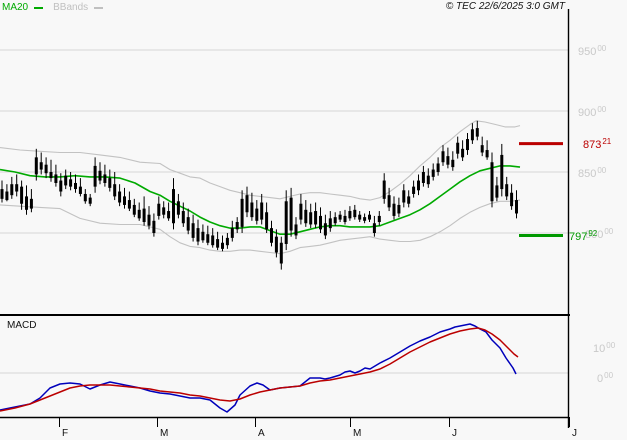  I want to click on macd-axis-label: 1000, so click(604, 348).